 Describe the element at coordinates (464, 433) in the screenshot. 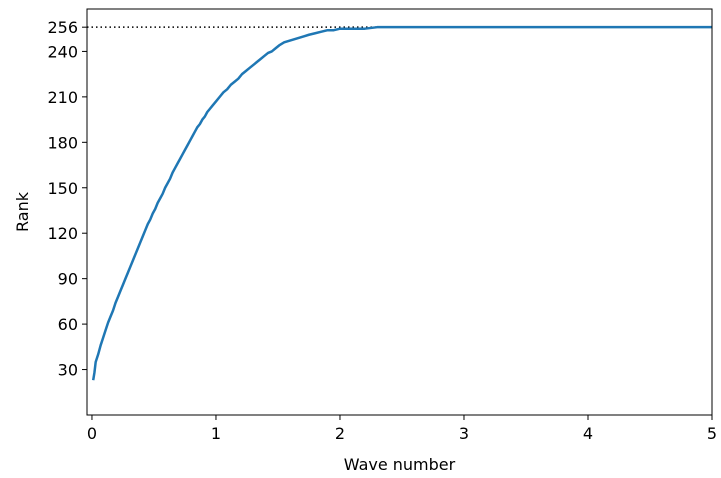

I see `x-tick-label: 3` at that location.